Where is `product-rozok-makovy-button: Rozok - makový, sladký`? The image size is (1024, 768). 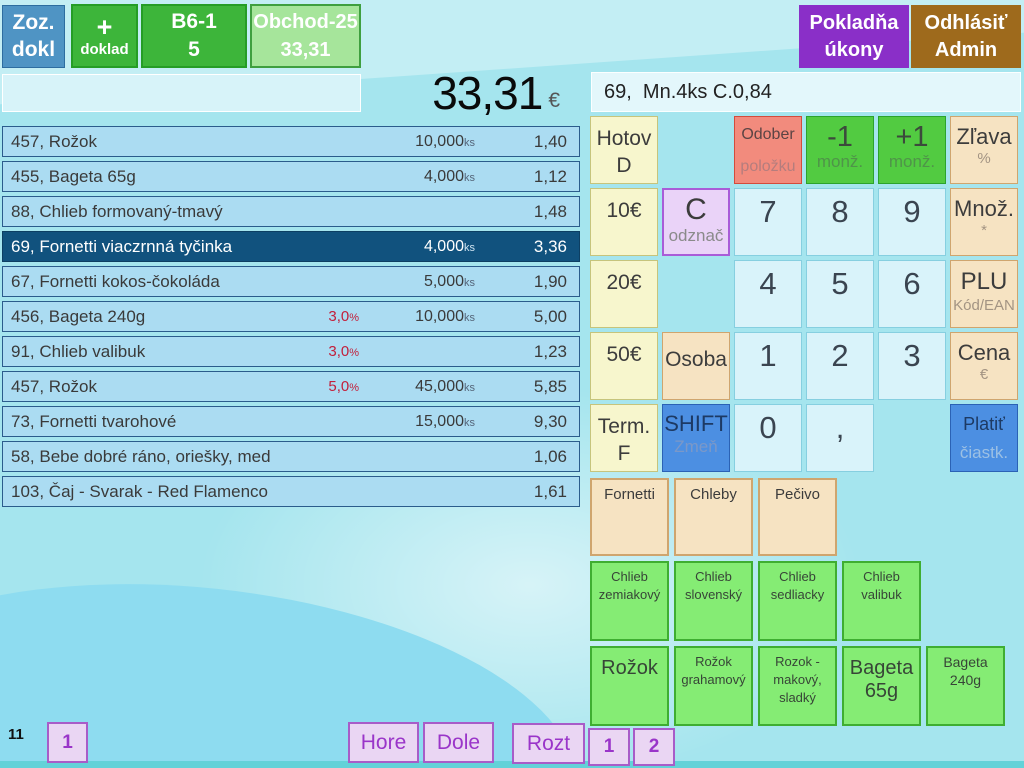
product-rozok-makovy-button: Rozok - makový, sladký is located at coordinates (797, 686).